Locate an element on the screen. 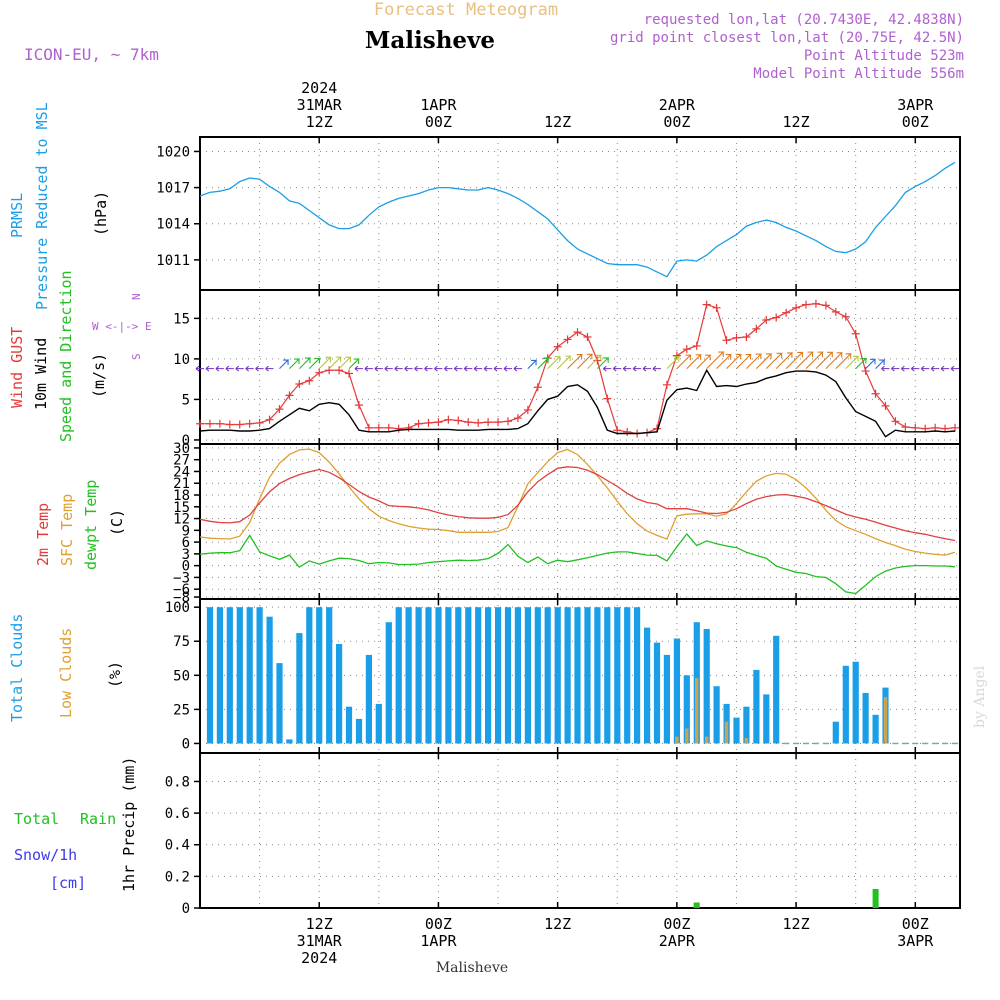  y-tick-label: 5 is located at coordinates (186, 400).